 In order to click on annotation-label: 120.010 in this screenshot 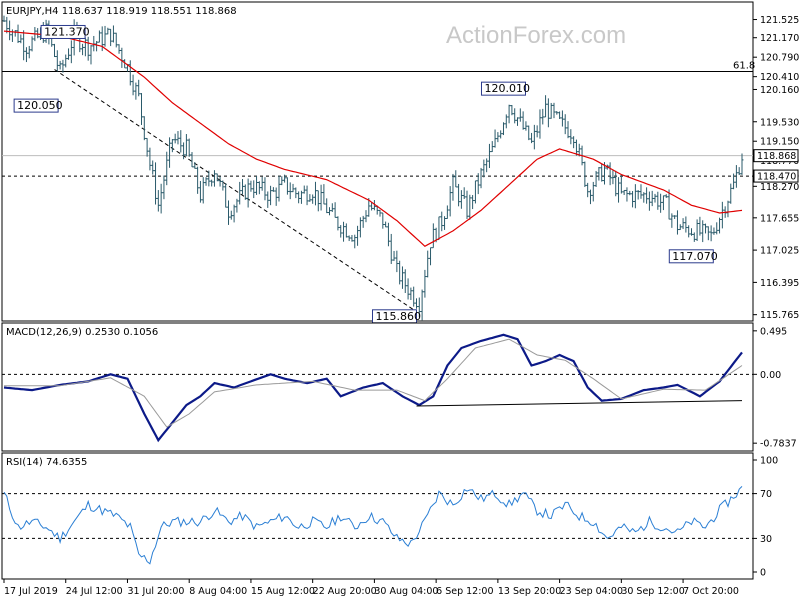, I will do `click(507, 88)`.